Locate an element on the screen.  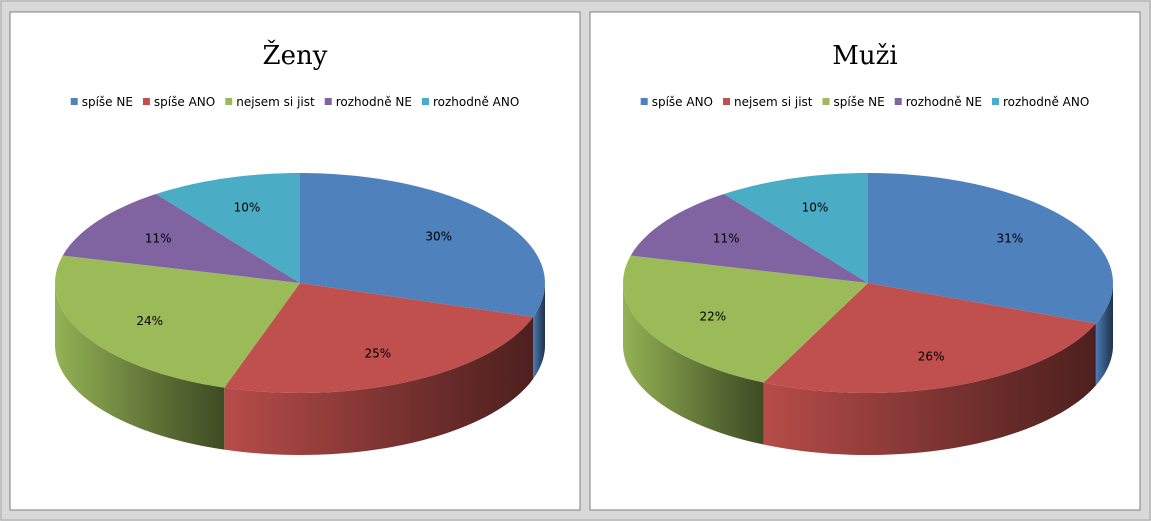
data-label: 24% is located at coordinates (149, 321).